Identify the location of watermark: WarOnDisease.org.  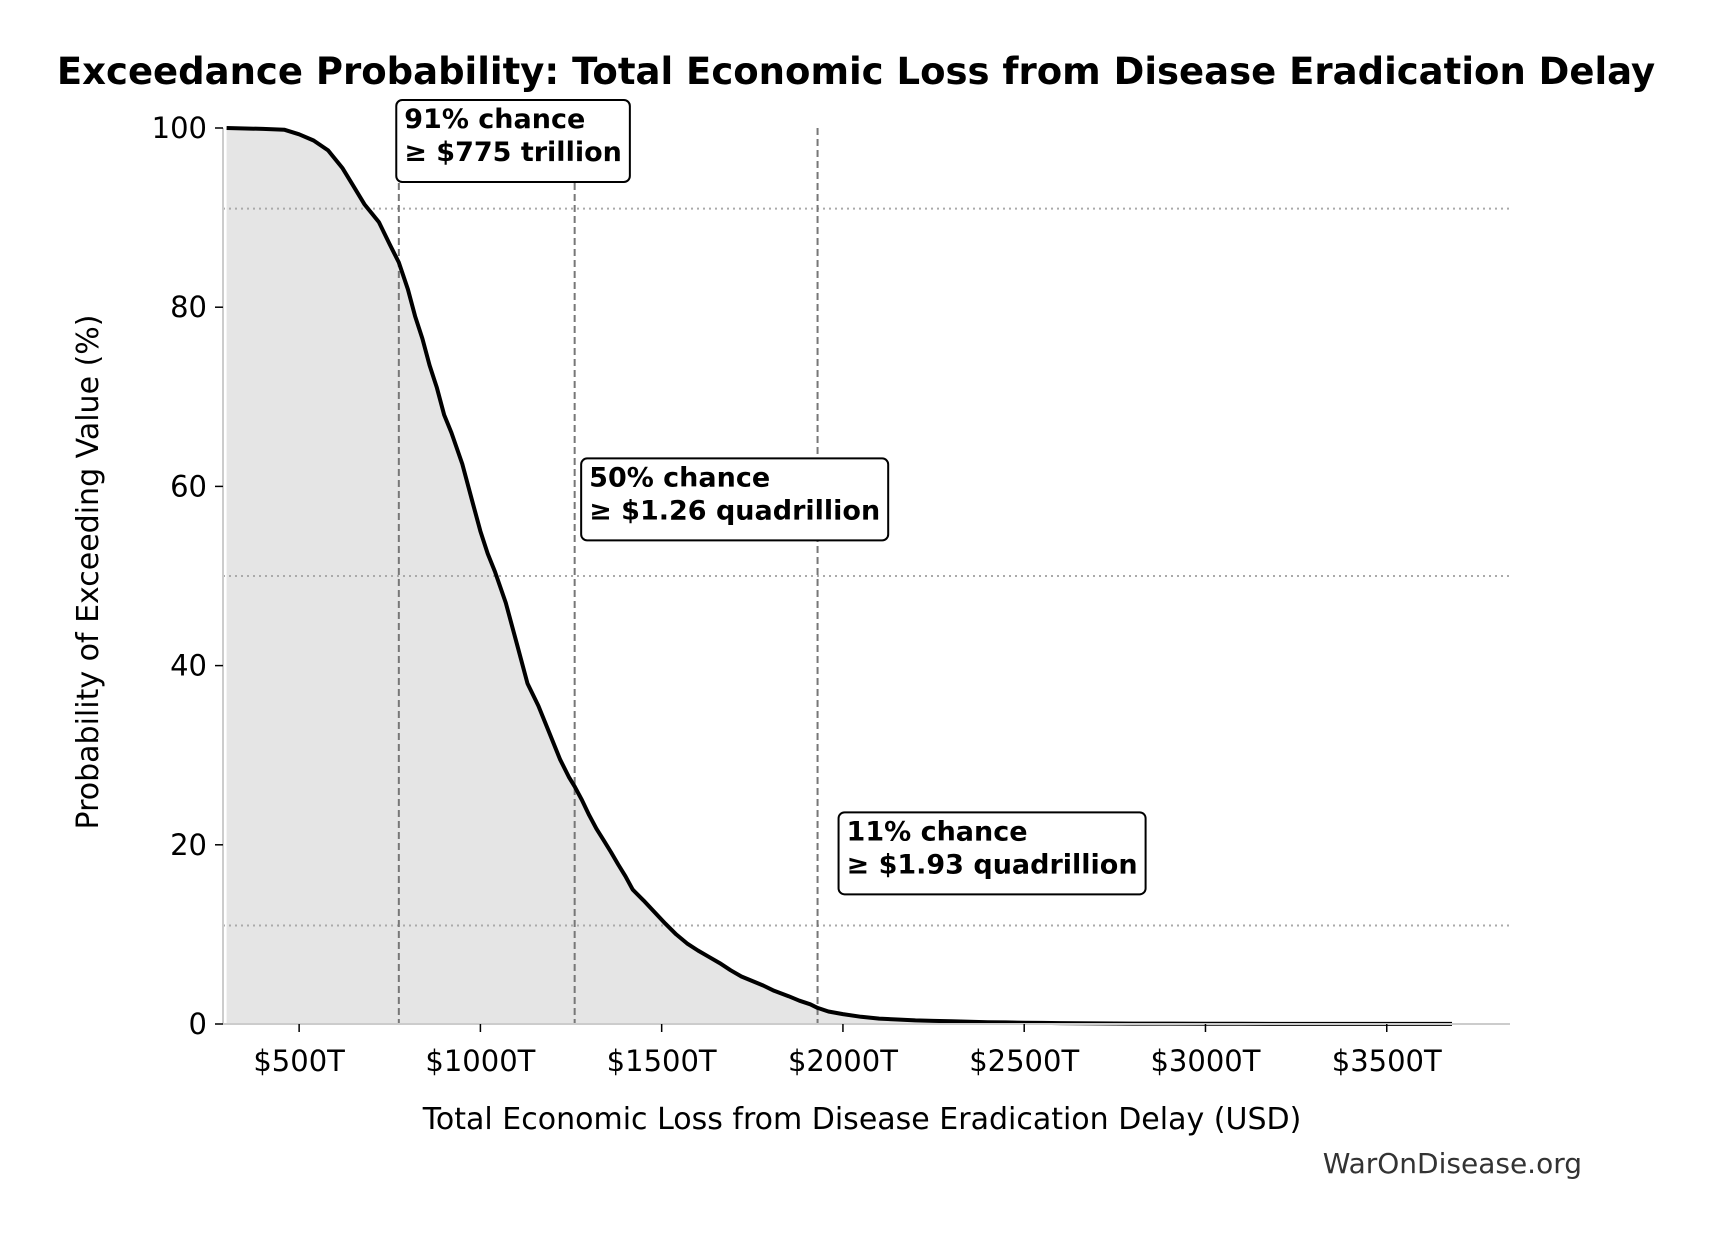
(1452, 1163).